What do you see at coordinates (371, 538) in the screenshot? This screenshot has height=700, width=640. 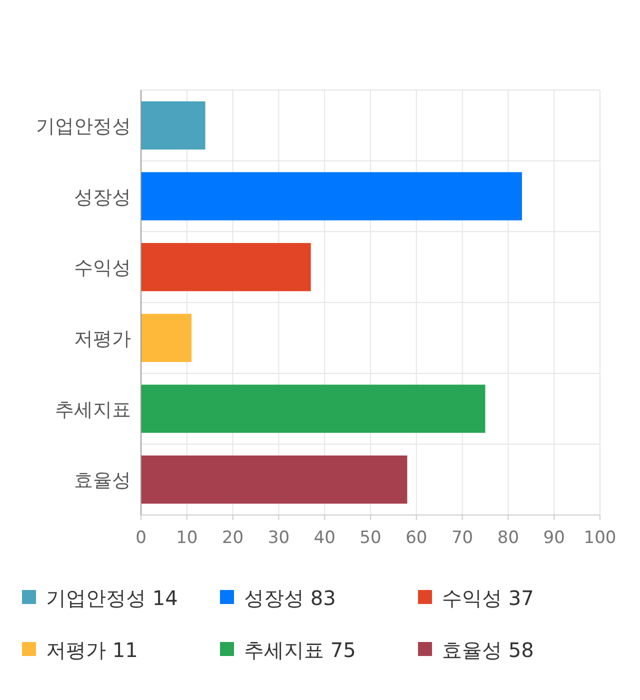 I see `x-tick-label: 50` at bounding box center [371, 538].